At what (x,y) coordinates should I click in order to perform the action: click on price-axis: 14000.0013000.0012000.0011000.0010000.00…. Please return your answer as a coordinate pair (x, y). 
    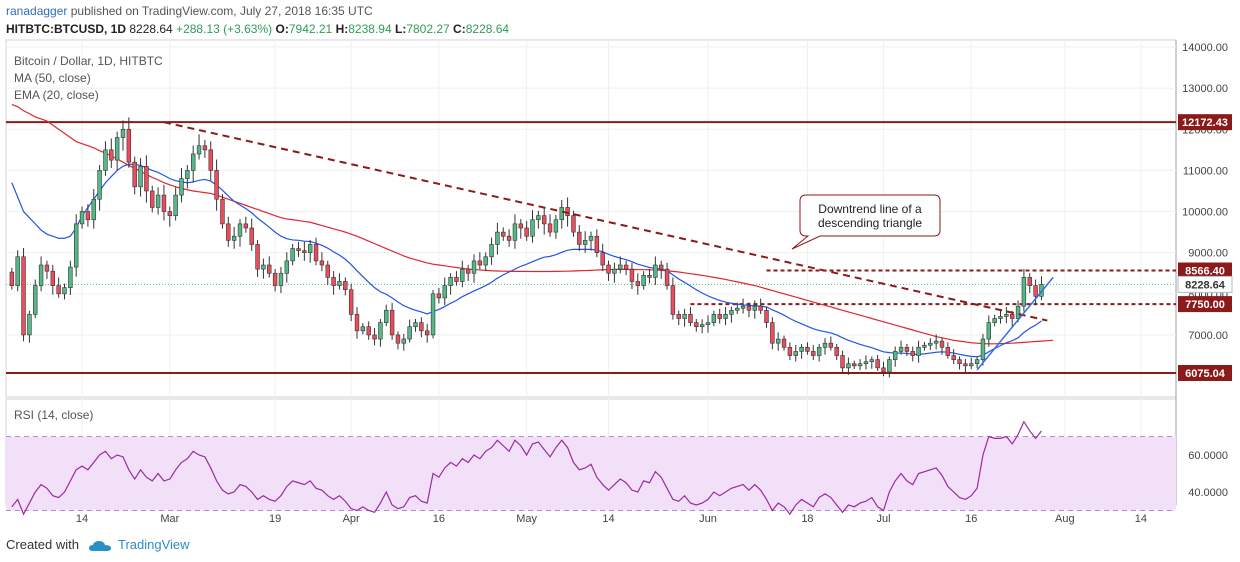
    Looking at the image, I should click on (1205, 211).